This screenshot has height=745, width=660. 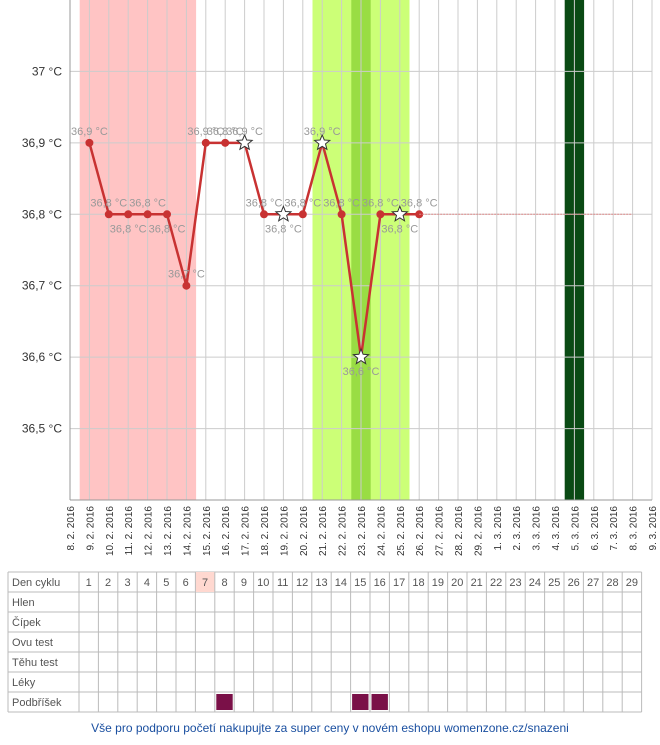 What do you see at coordinates (399, 583) in the screenshot?
I see `day-number: 17` at bounding box center [399, 583].